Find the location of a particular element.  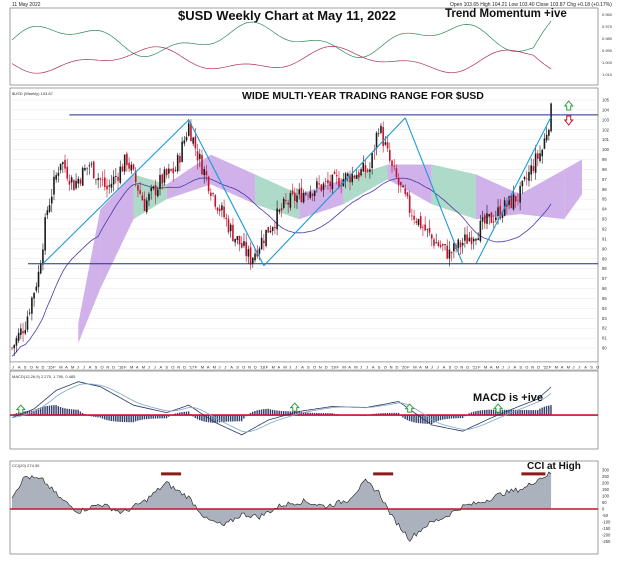

x-axis-strip is located at coordinates (304, 366).